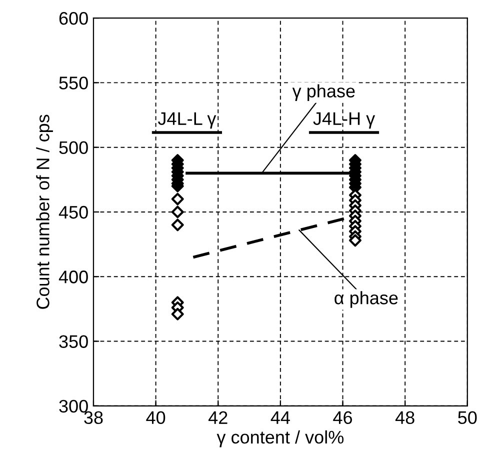  What do you see at coordinates (366, 299) in the screenshot?
I see `annotation: α phase` at bounding box center [366, 299].